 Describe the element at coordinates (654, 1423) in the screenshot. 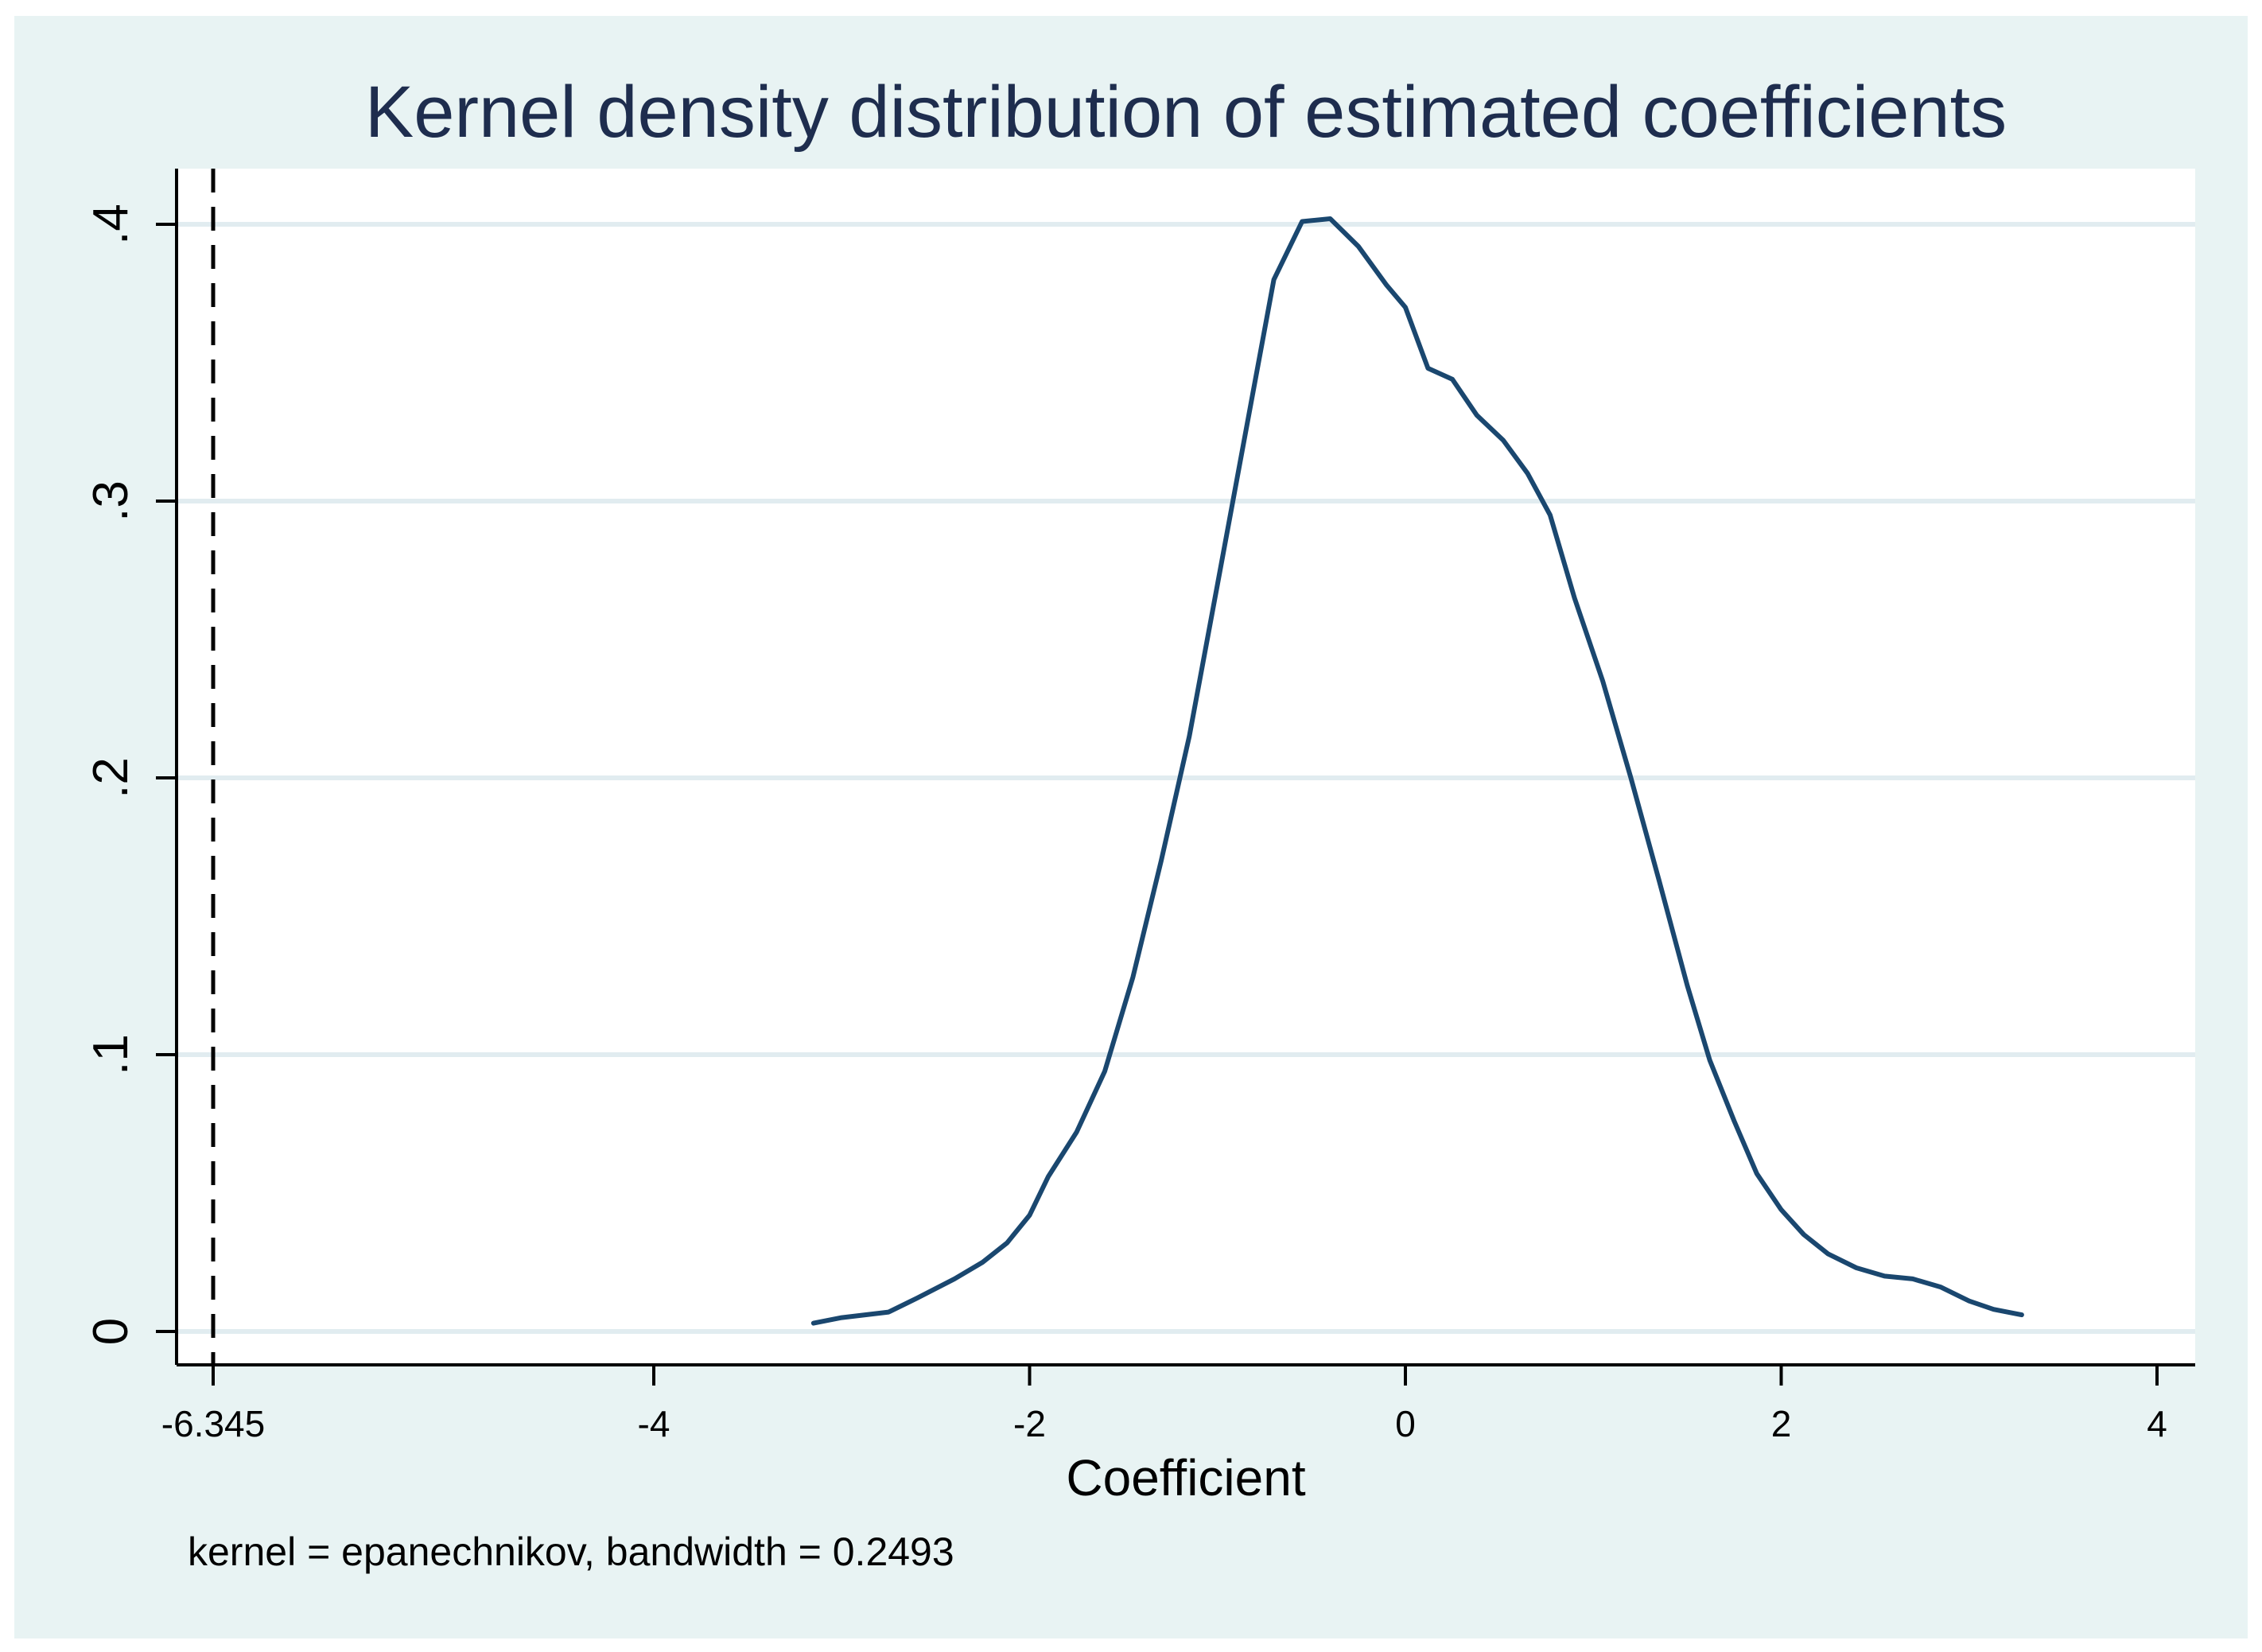

I see `x-tick-label-1: -4` at that location.